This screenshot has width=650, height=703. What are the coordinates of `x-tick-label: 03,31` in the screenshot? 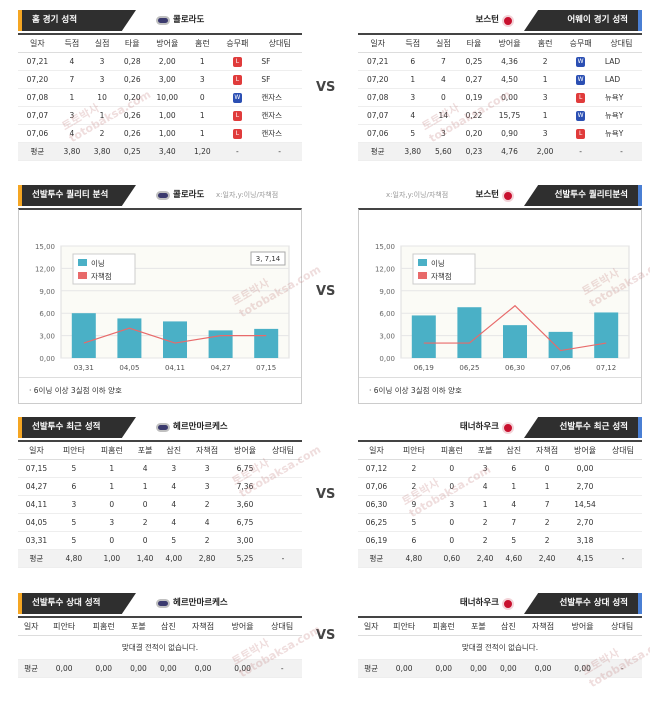 It's located at (84, 368).